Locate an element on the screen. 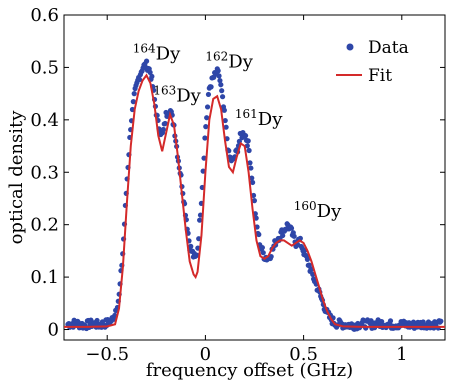  x-tick-label: 0.5 is located at coordinates (303, 354).